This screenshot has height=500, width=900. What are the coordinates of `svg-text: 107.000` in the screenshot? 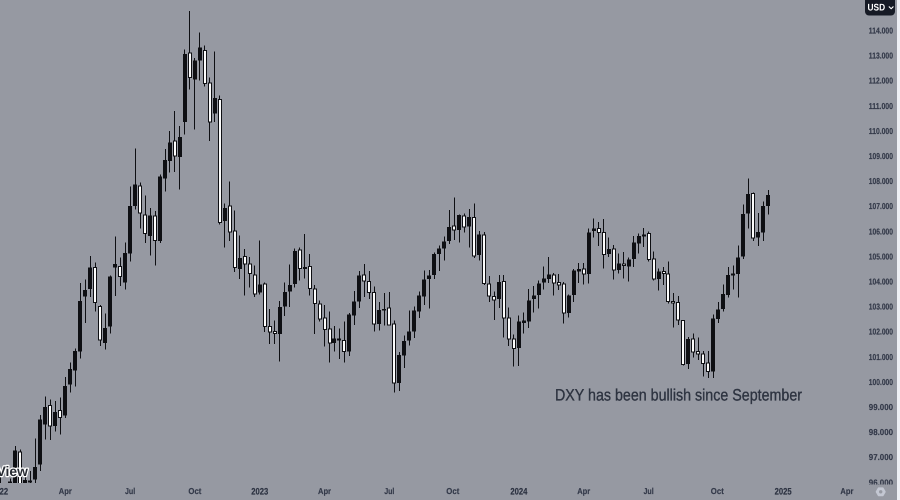 It's located at (881, 206).